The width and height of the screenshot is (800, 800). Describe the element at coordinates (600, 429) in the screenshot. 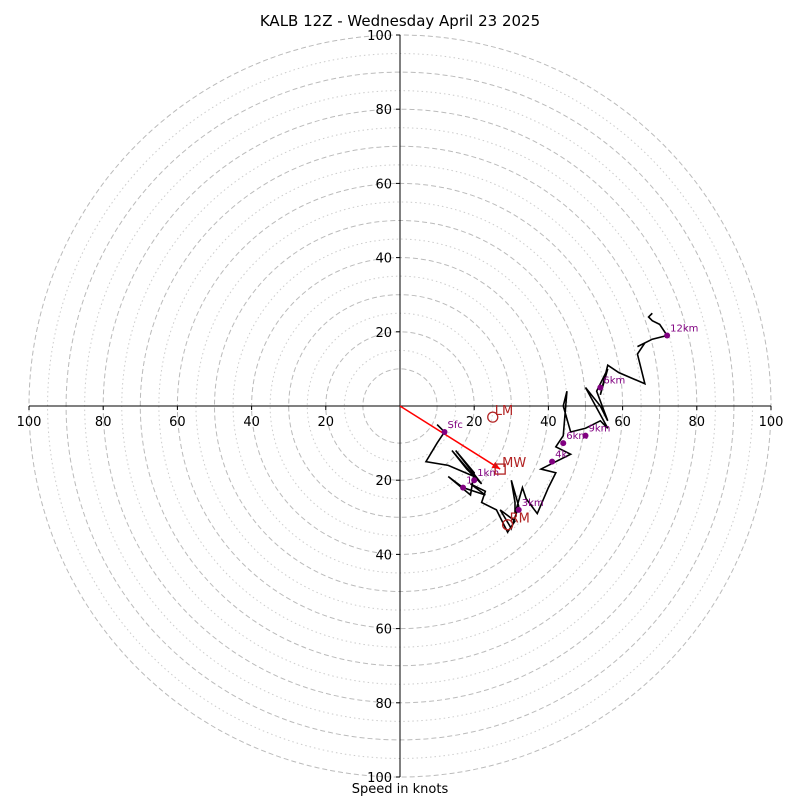

I see `height-label: 9km` at that location.